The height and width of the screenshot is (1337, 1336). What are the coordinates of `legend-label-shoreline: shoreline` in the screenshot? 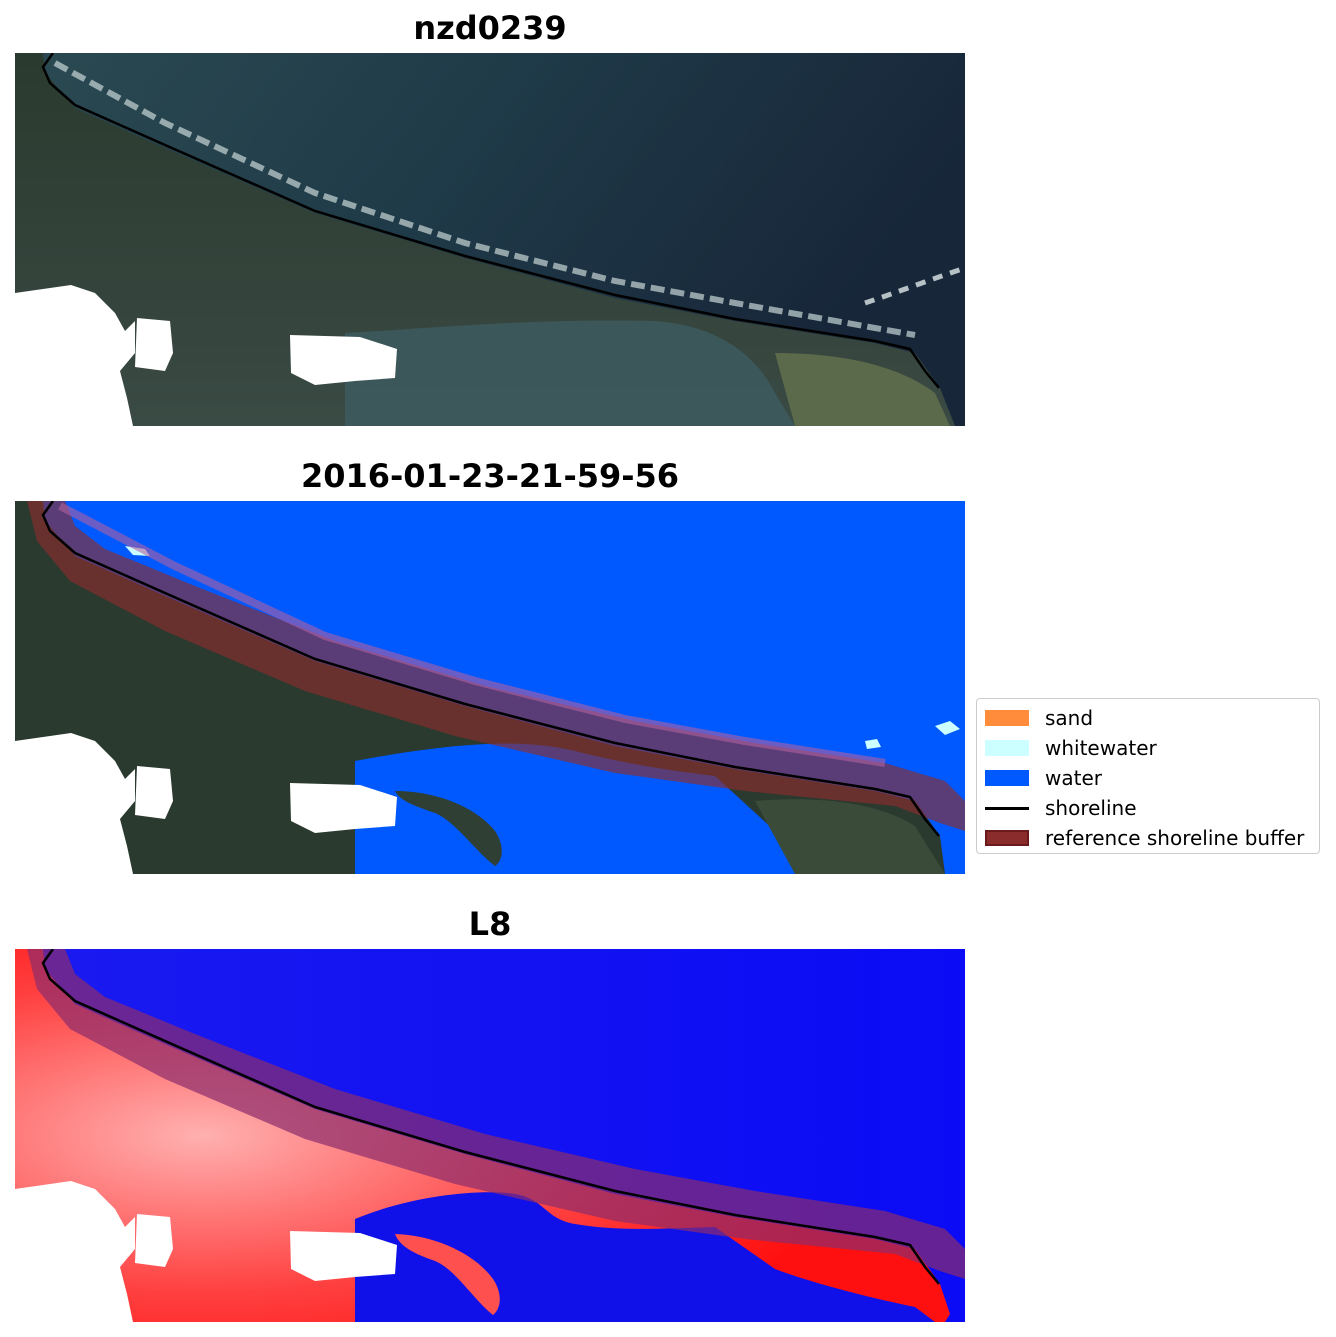 It's located at (1091, 808).